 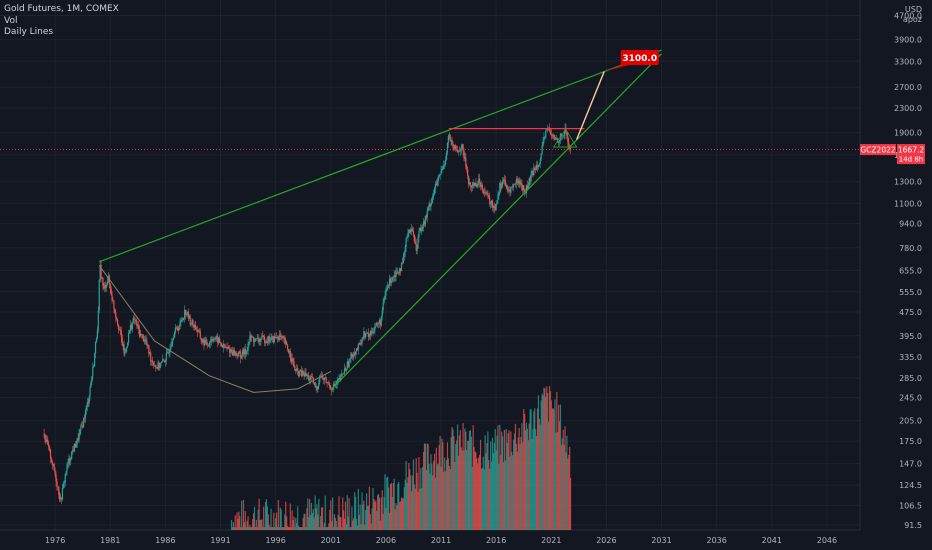 What do you see at coordinates (29, 32) in the screenshot?
I see `daily-lines-indicator-label: Daily Lines` at bounding box center [29, 32].